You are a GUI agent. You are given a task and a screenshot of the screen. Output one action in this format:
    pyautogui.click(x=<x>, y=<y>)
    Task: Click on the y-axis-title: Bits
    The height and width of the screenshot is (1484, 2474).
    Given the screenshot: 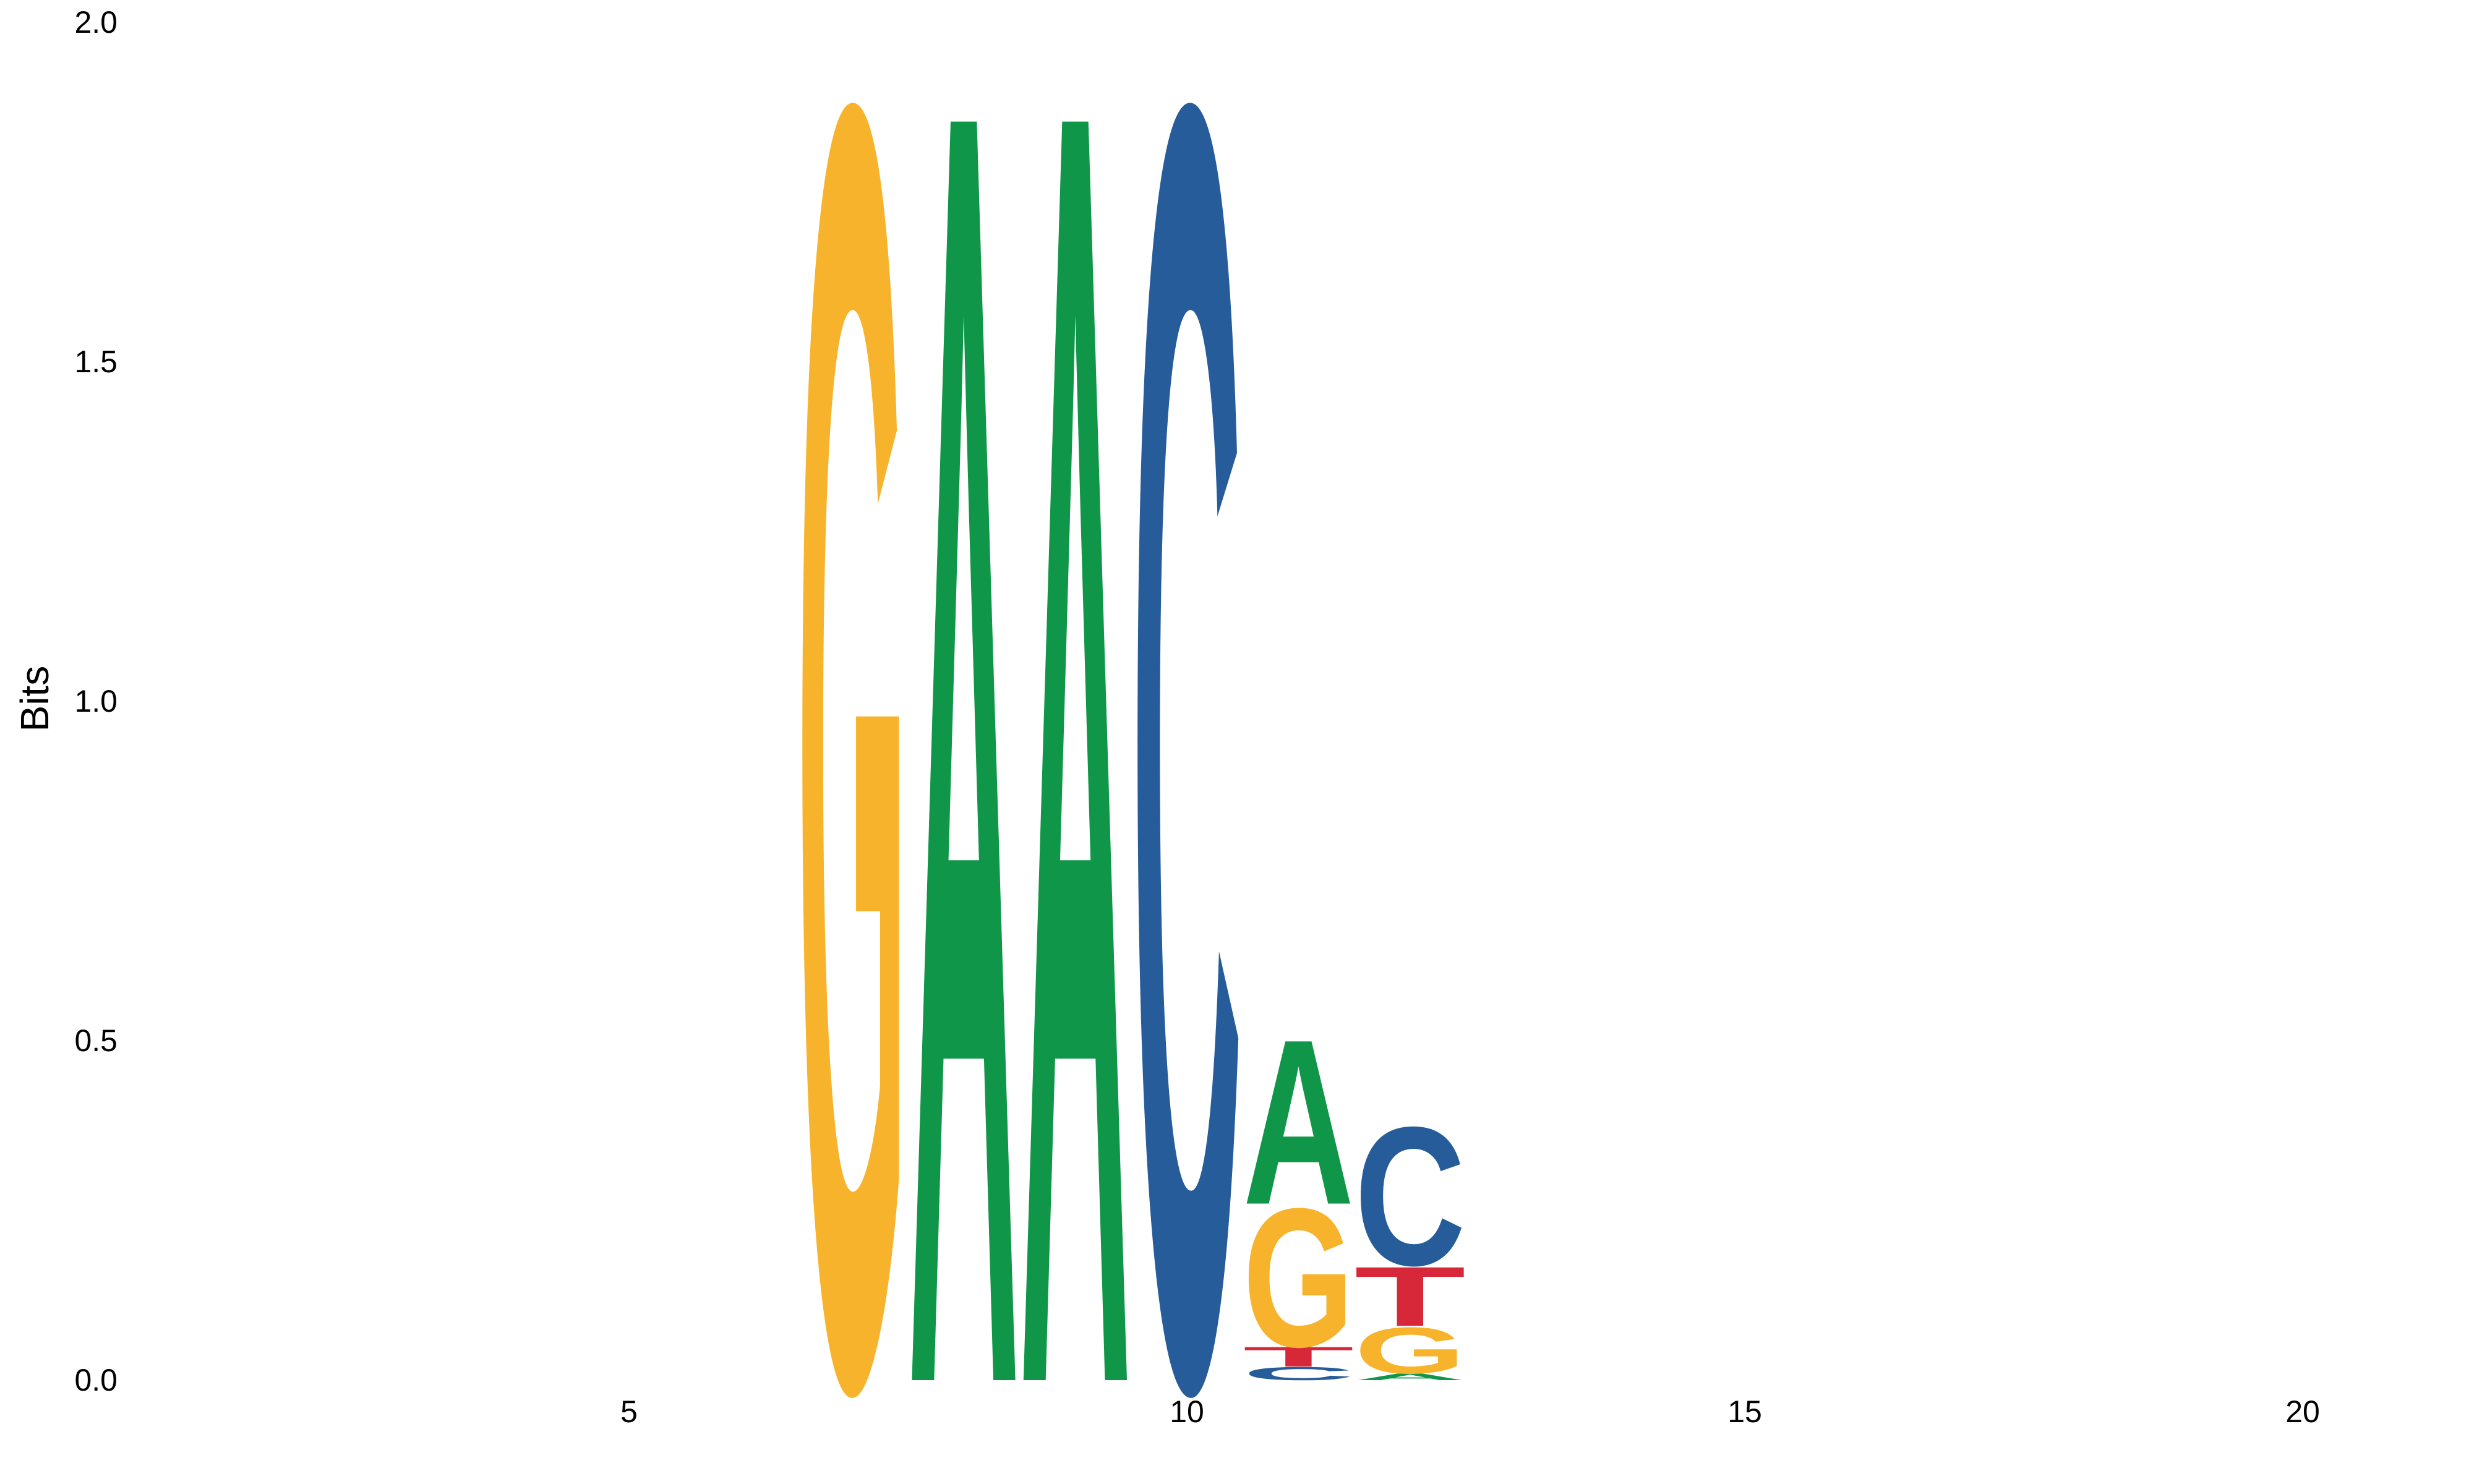 What is the action you would take?
    pyautogui.click(x=34, y=699)
    